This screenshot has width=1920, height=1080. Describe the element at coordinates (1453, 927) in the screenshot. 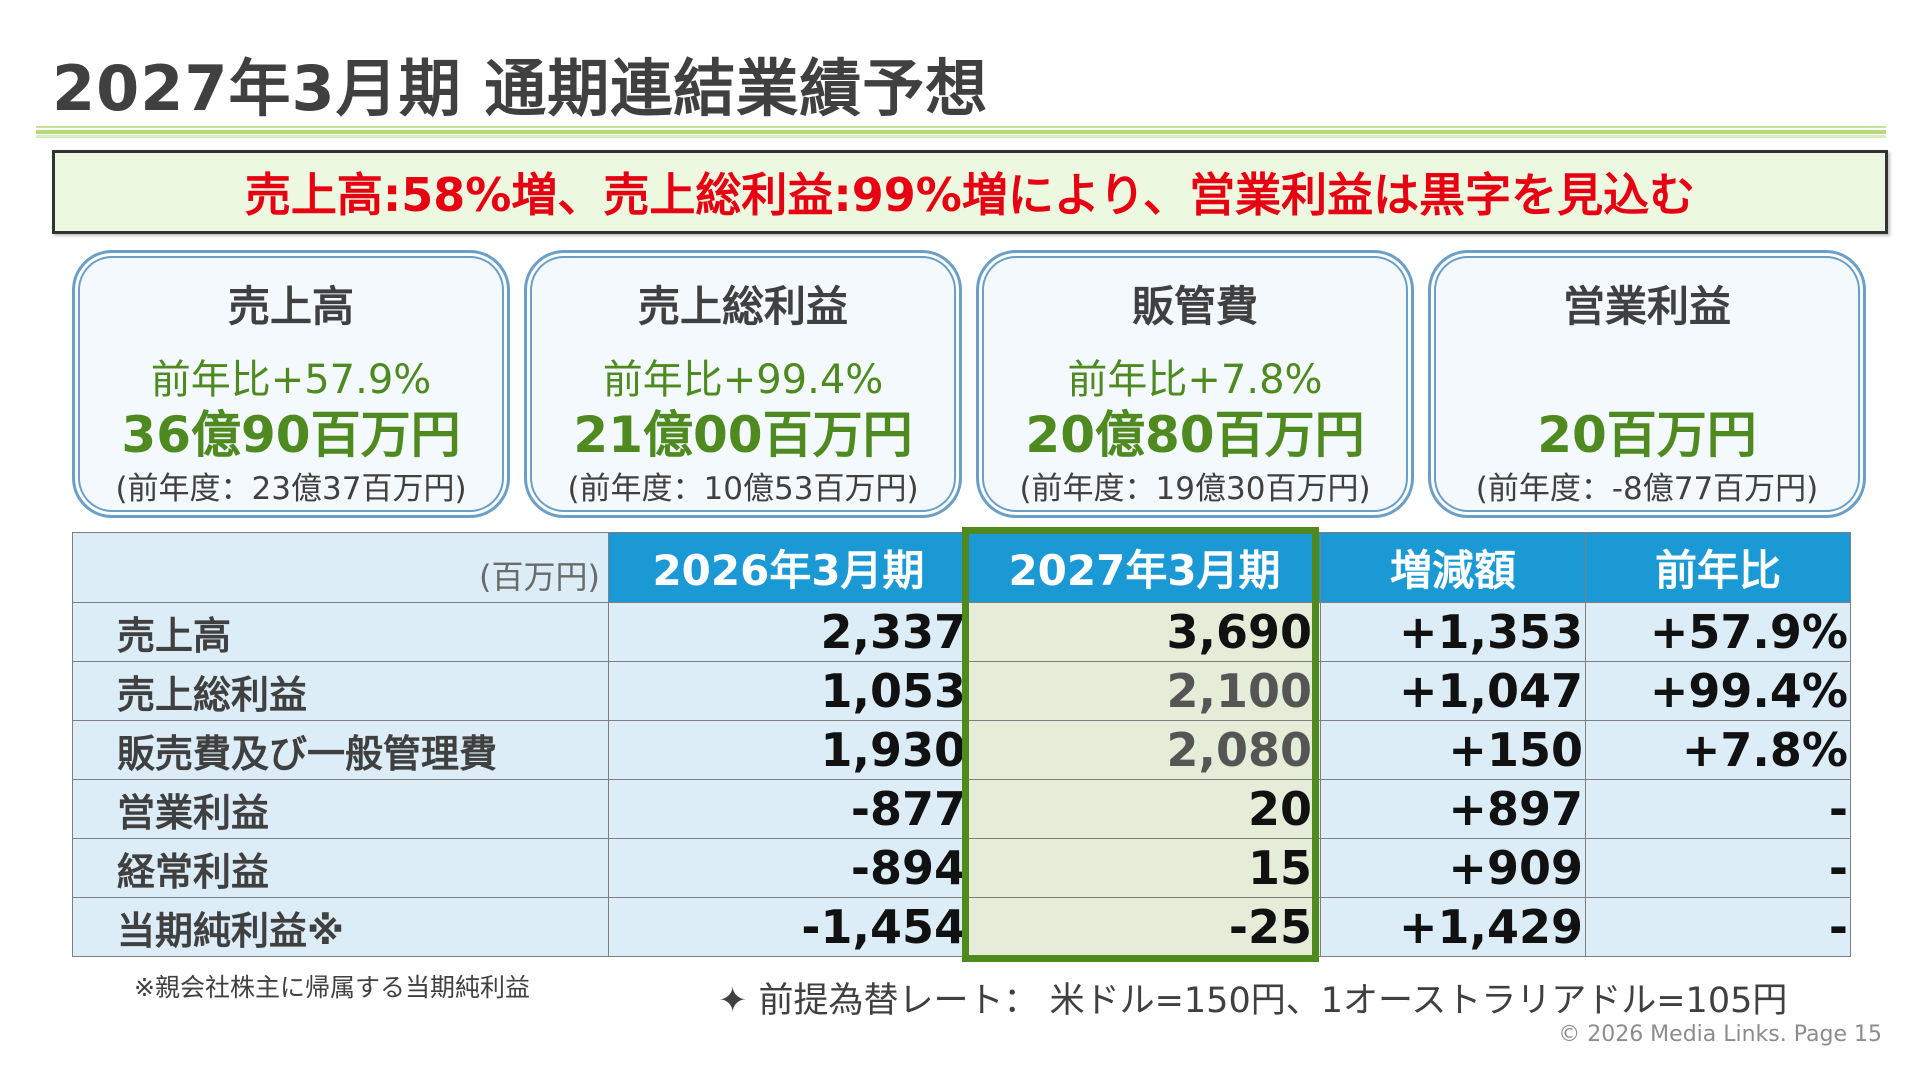

I see `cell-change: +1,429` at that location.